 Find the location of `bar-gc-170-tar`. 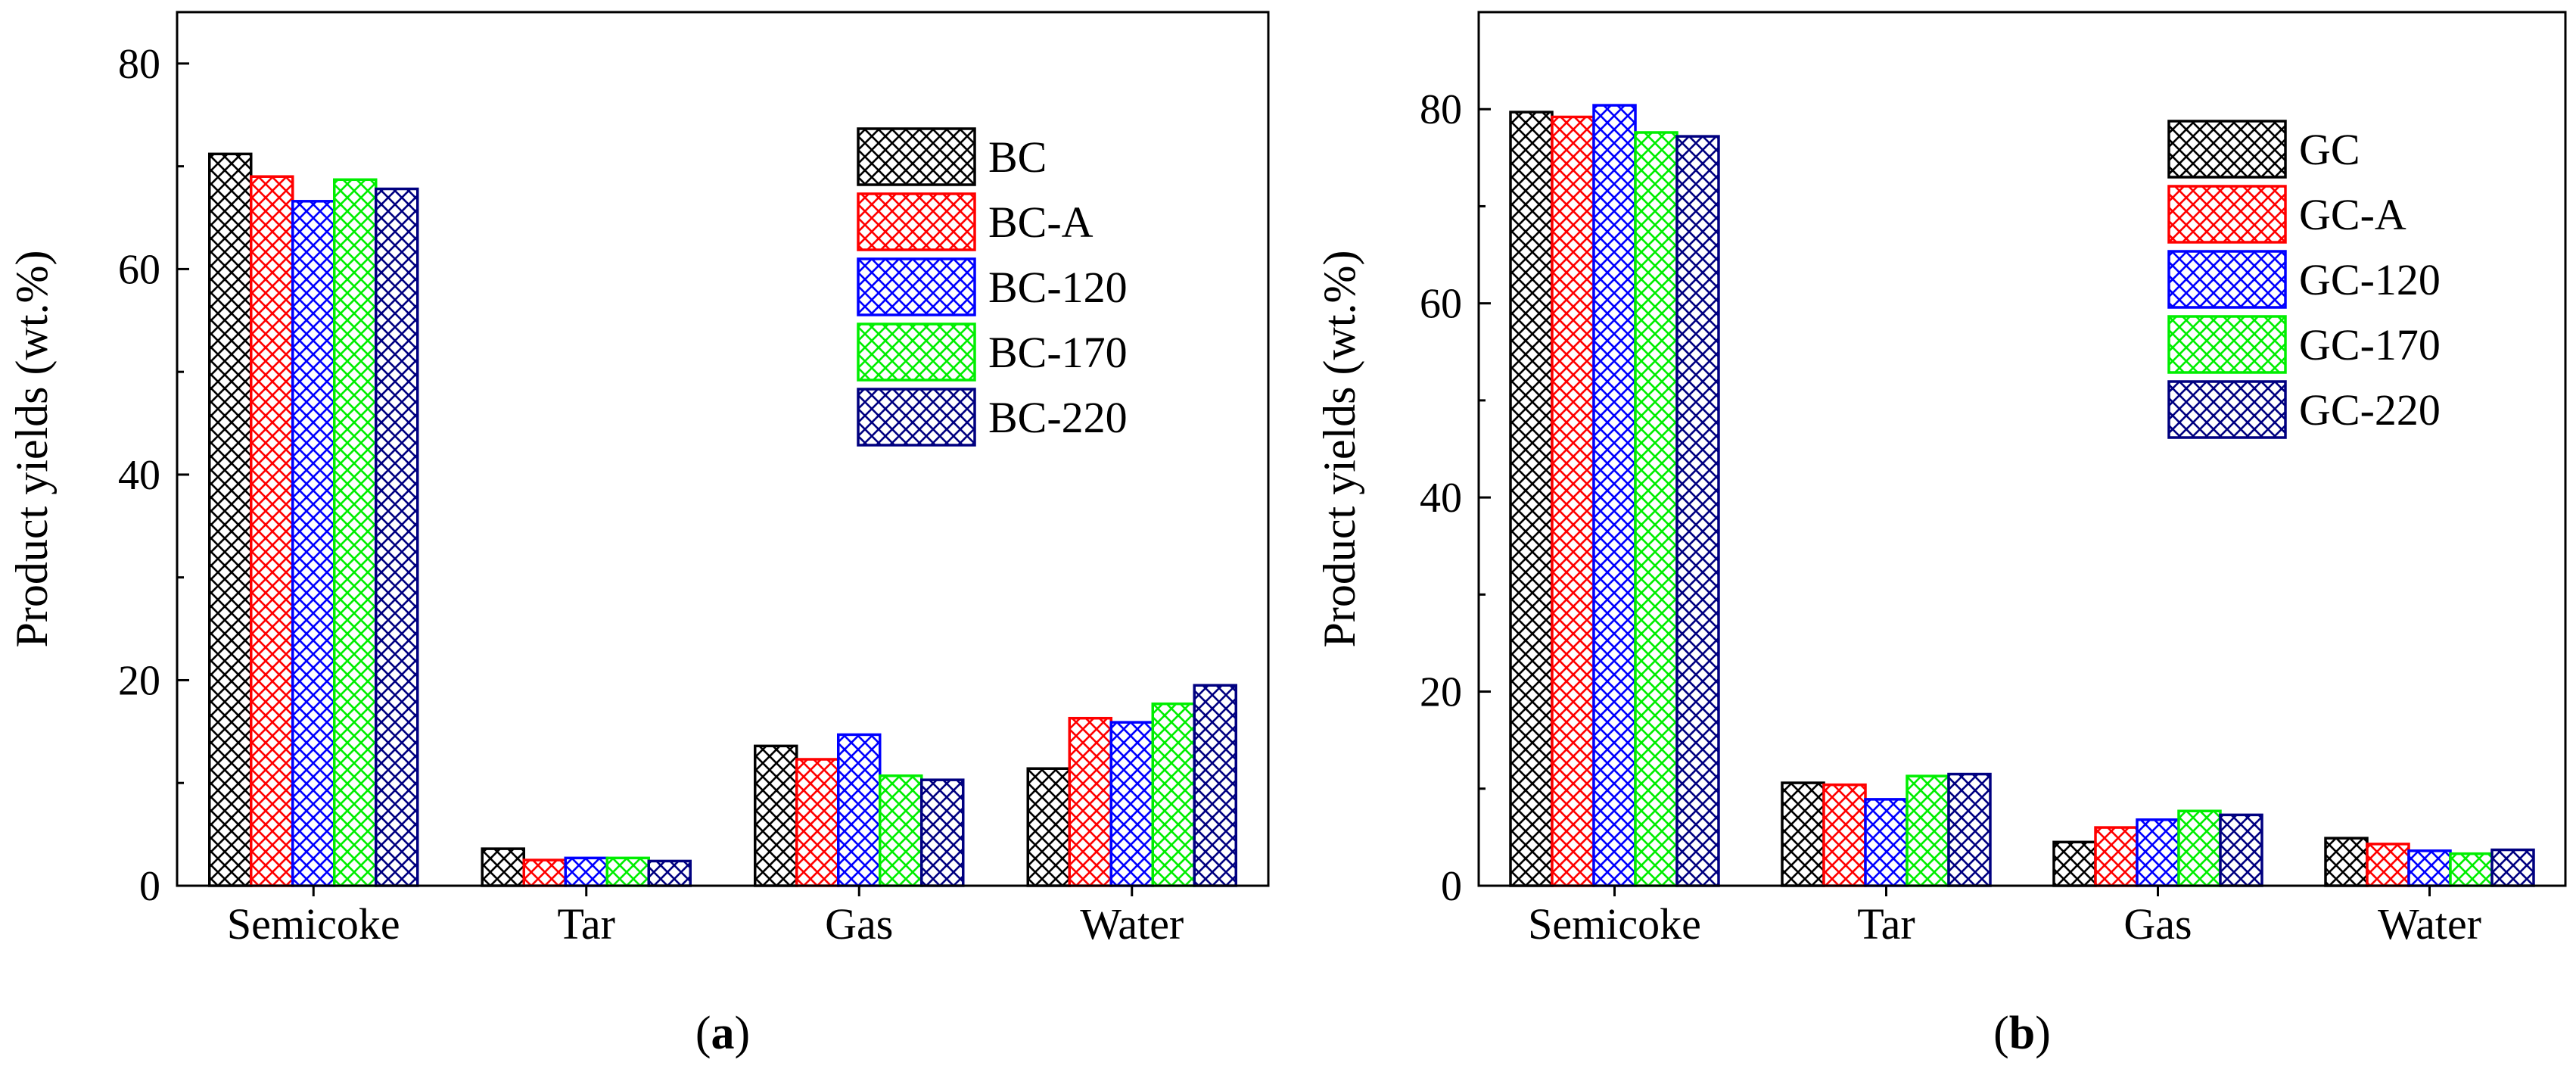

bar-gc-170-tar is located at coordinates (1928, 831).